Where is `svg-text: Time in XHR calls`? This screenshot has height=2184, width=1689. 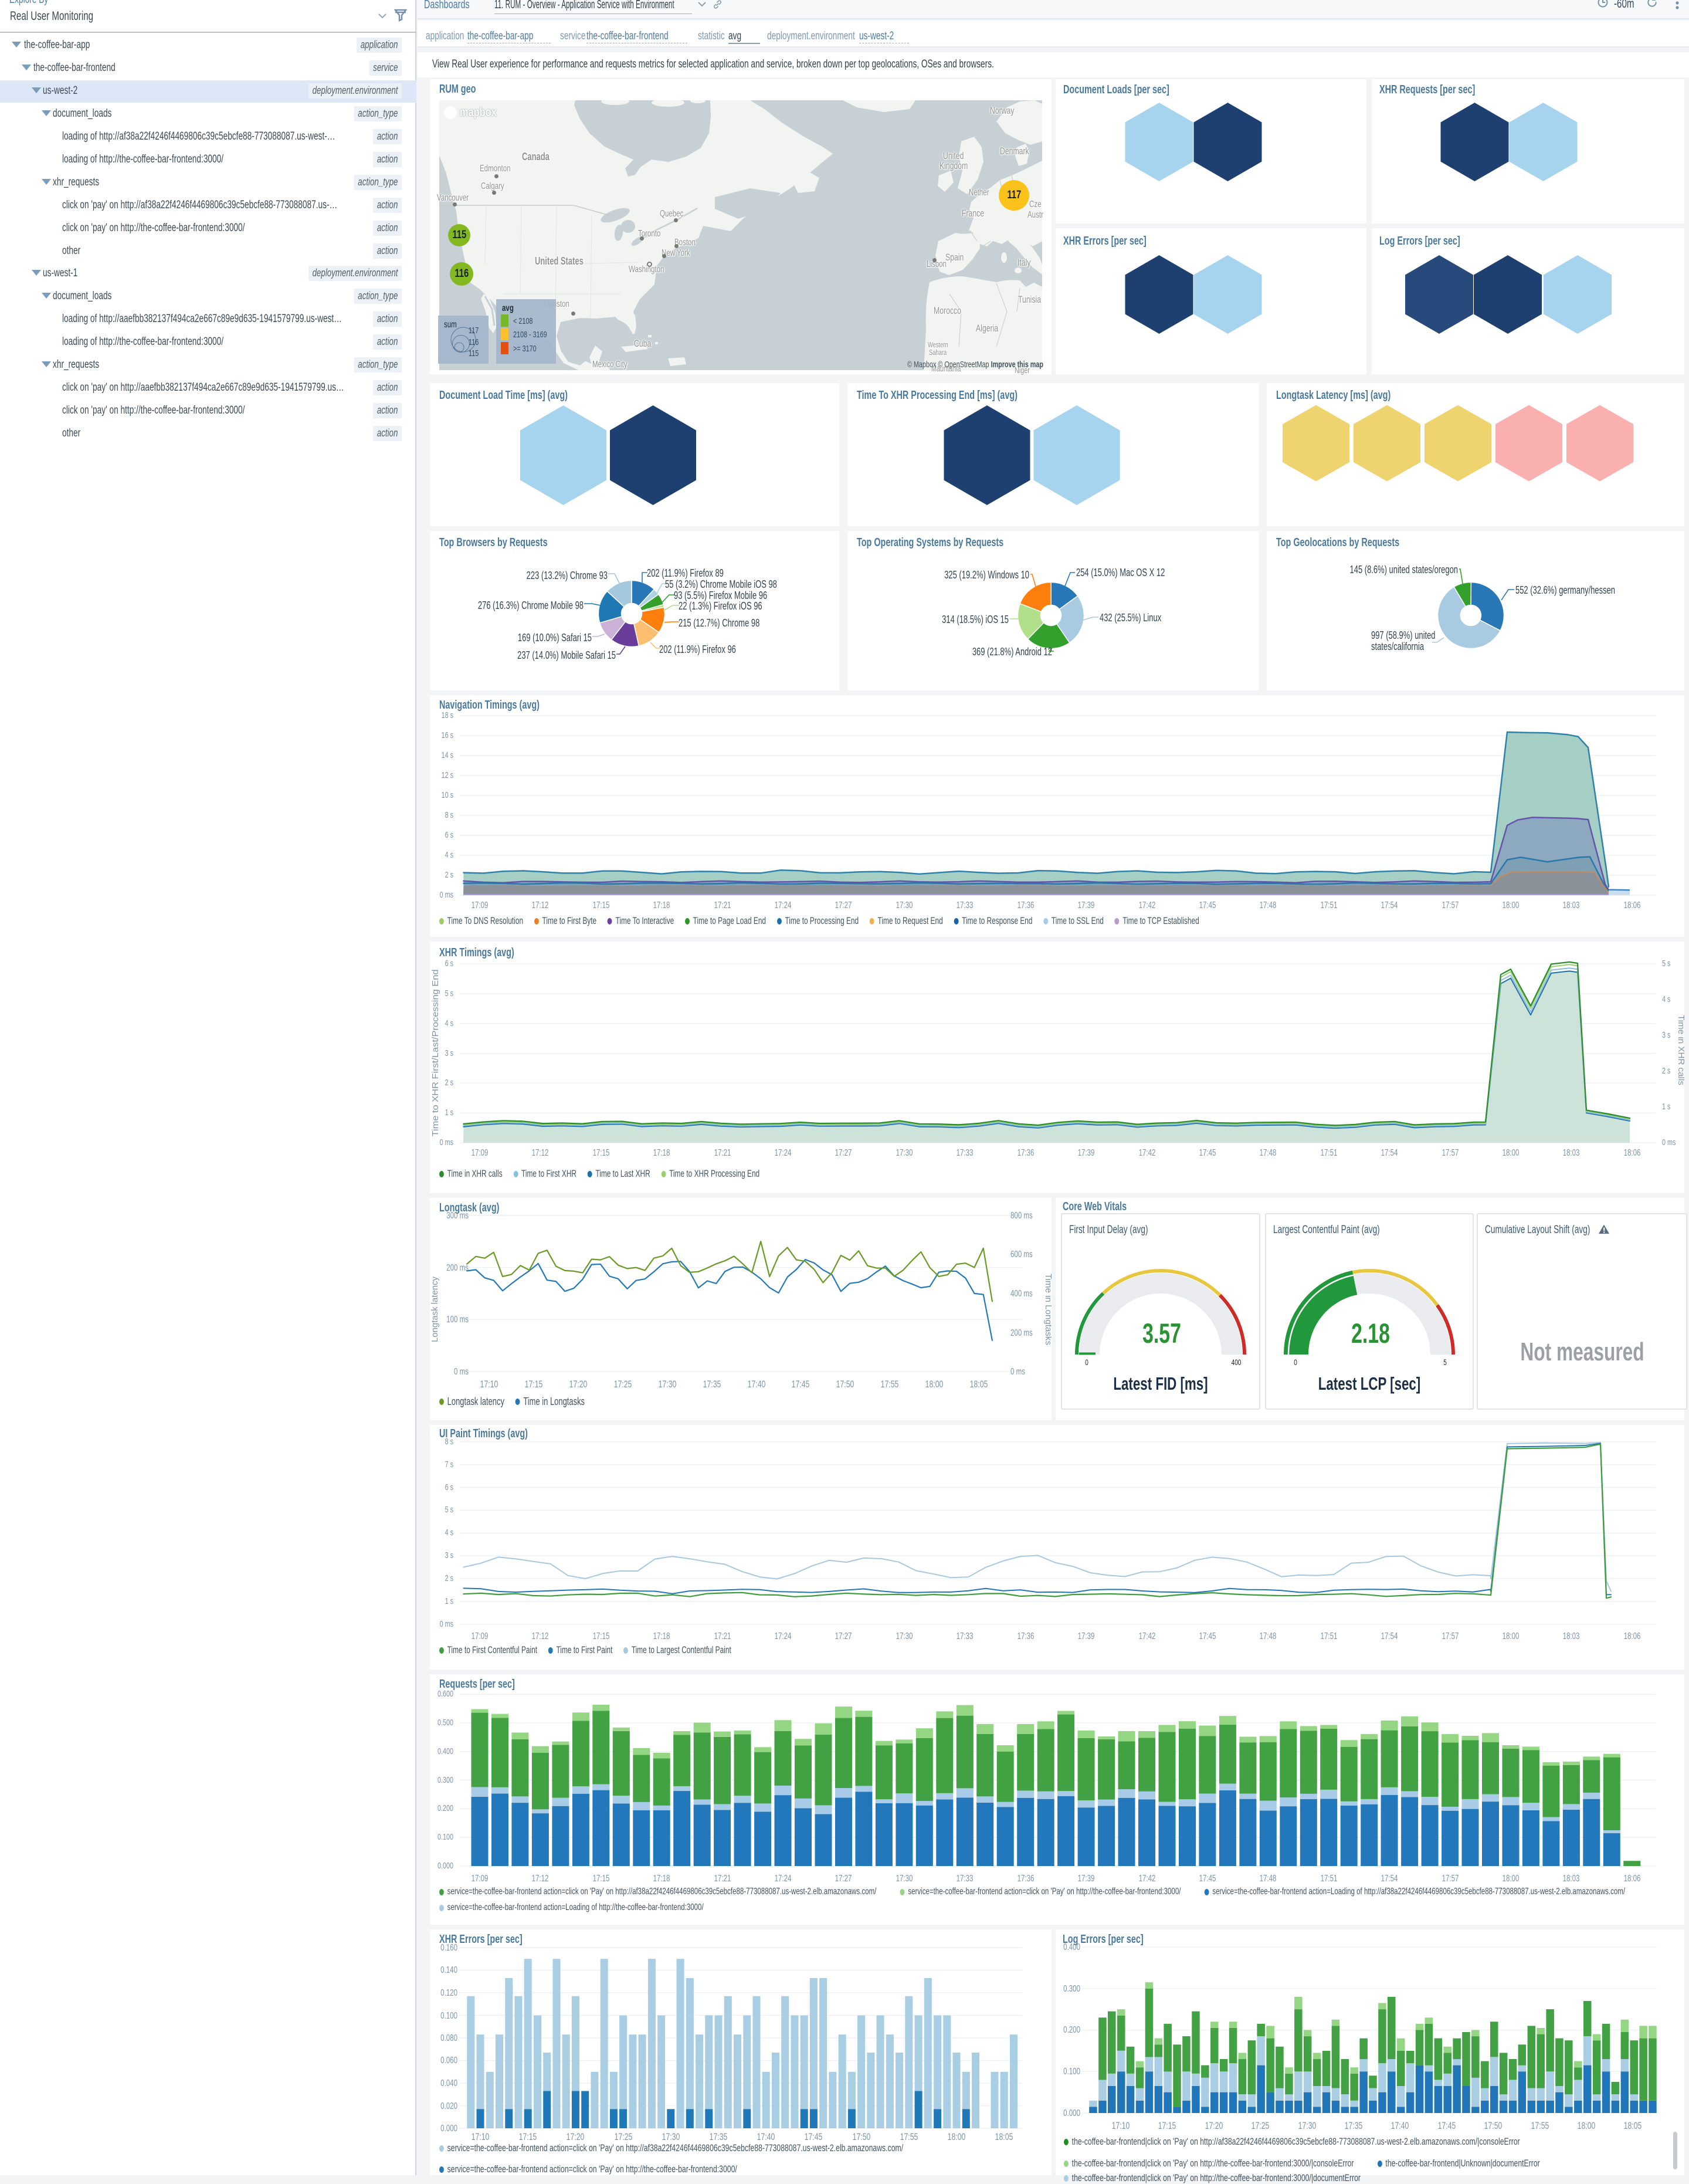 svg-text: Time in XHR calls is located at coordinates (1680, 1050).